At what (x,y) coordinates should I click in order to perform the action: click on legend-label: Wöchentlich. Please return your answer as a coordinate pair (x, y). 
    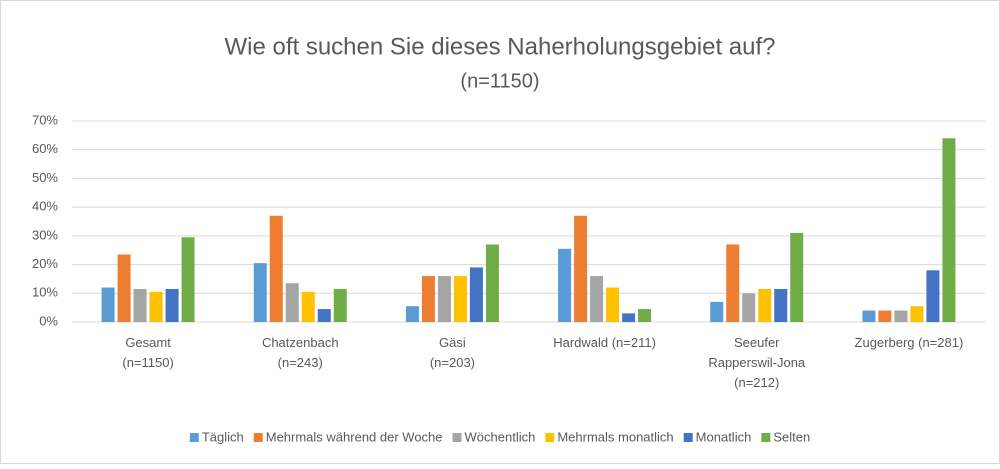
    Looking at the image, I should click on (500, 436).